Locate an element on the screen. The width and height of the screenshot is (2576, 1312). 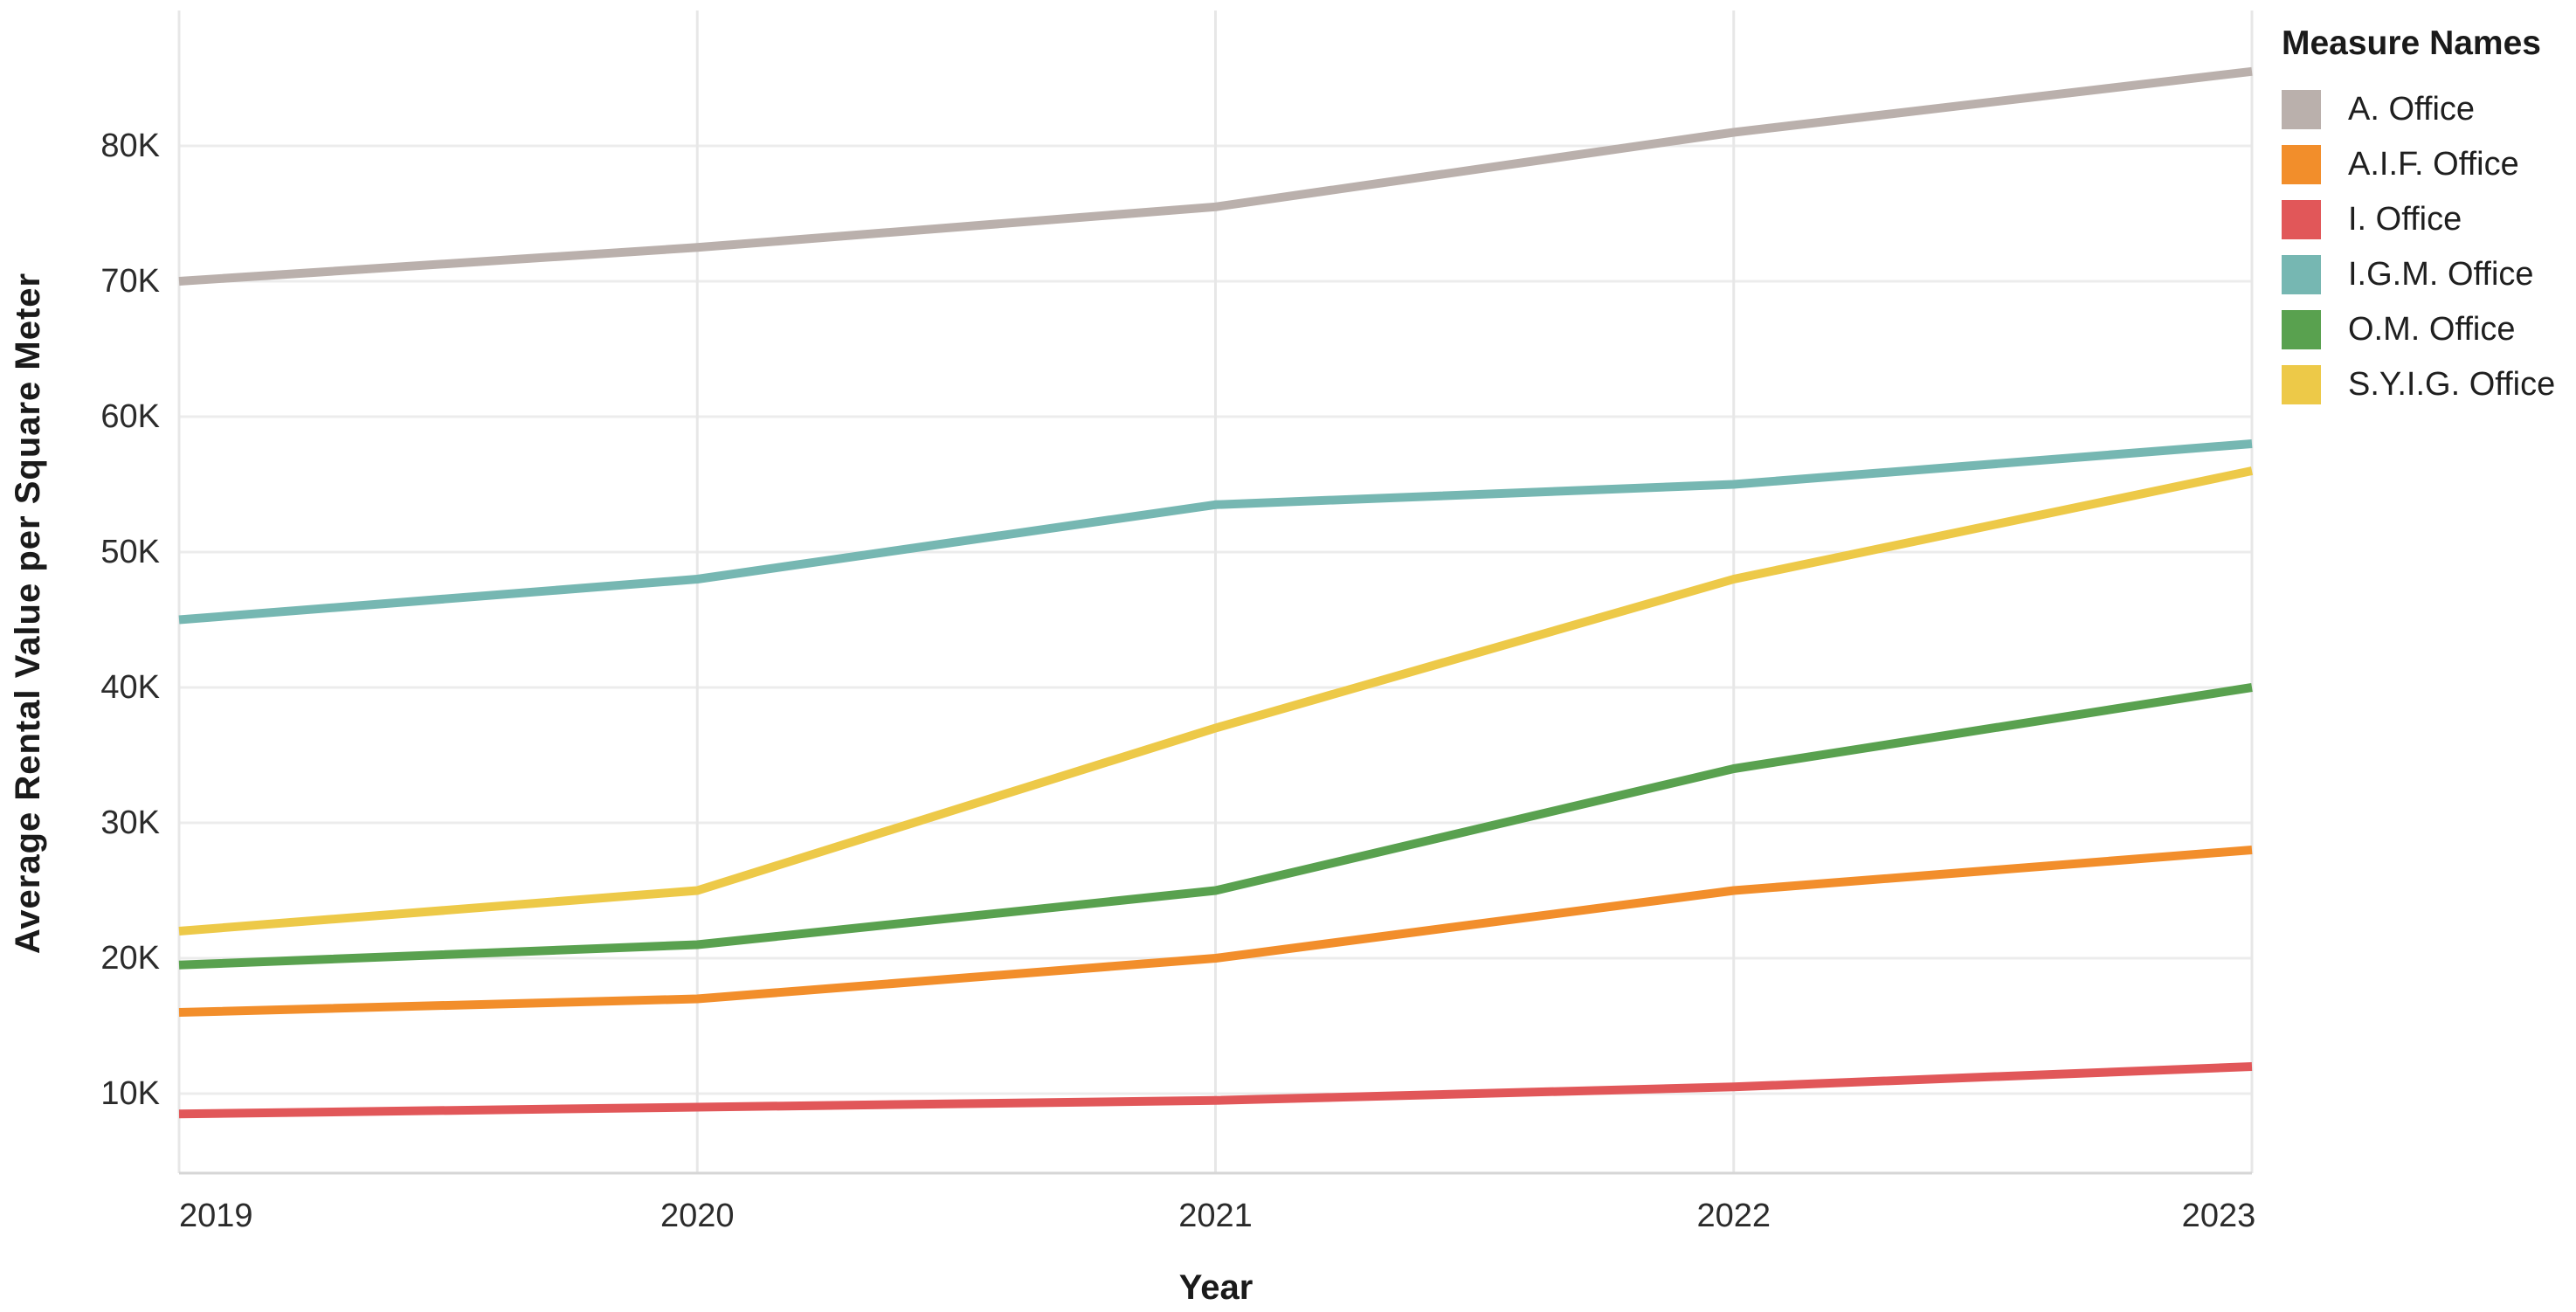
y-tick-label: 20K is located at coordinates (130, 958).